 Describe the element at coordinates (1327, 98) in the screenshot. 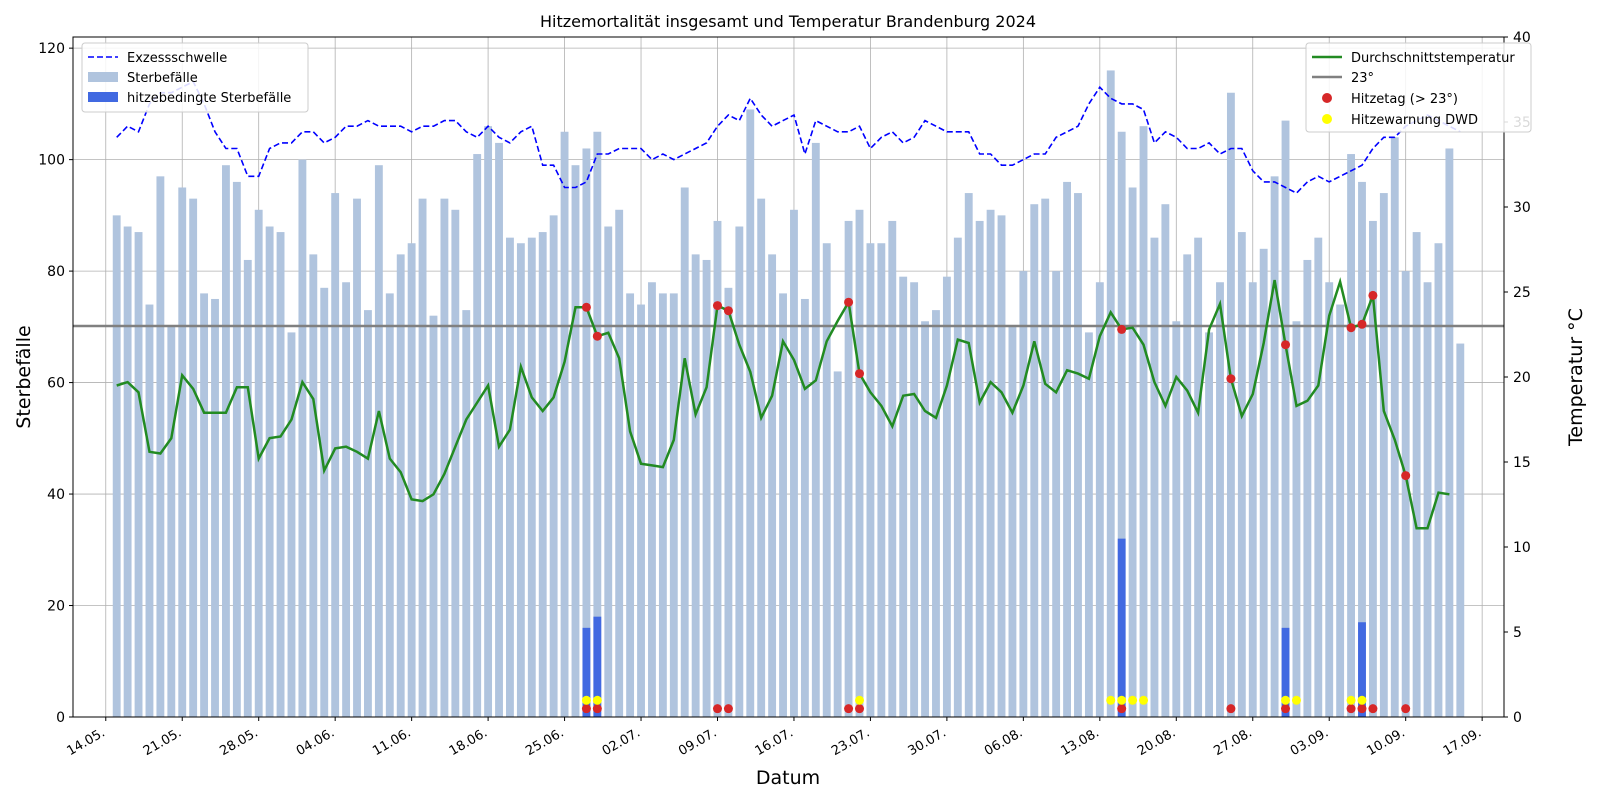

I see `legend-heat-day-swatch` at that location.